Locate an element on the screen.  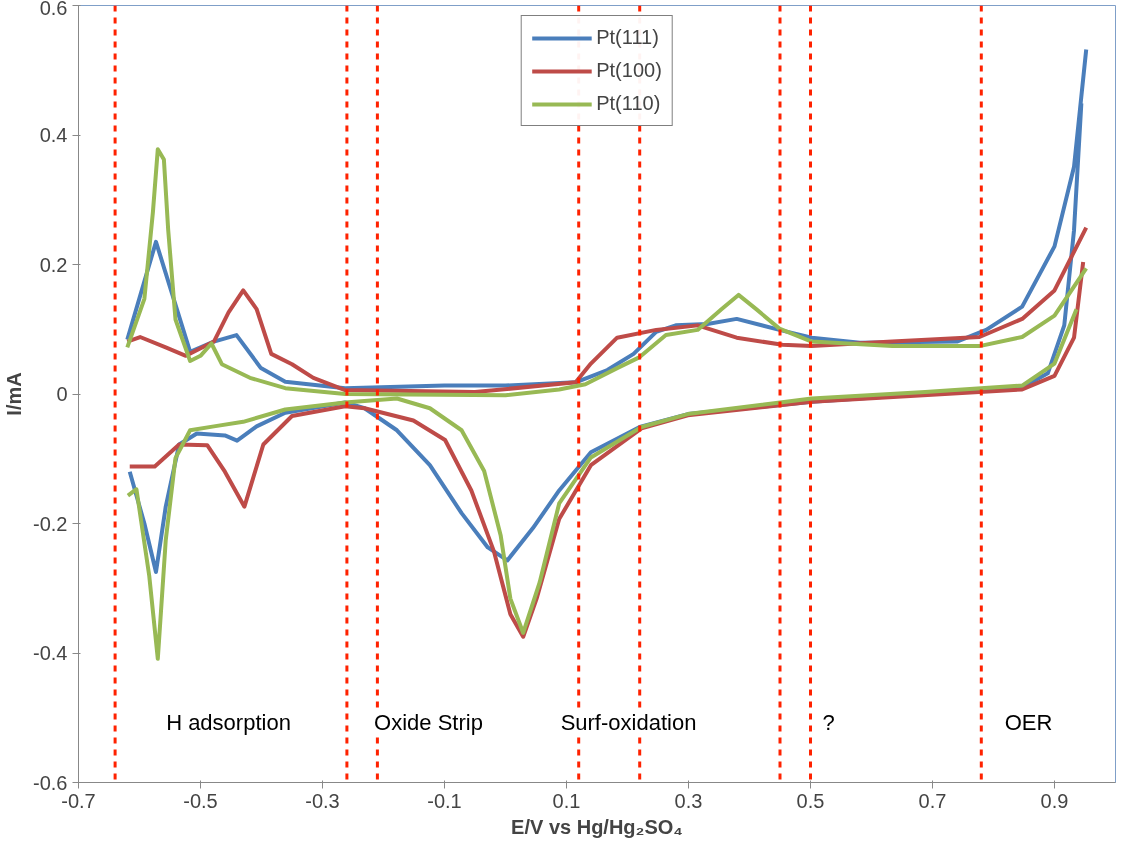
y-axis-title: I/mA is located at coordinates (14, 394).